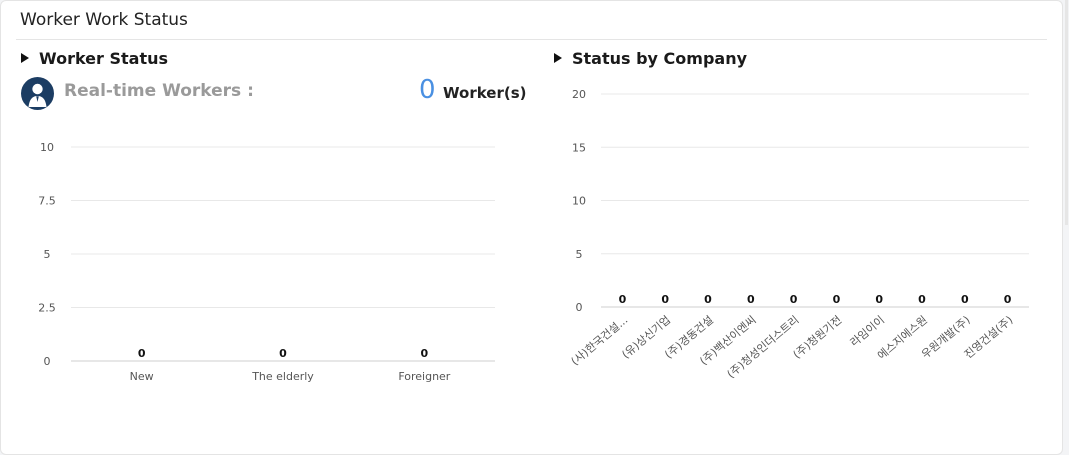 The height and width of the screenshot is (455, 1069). I want to click on x-tick-label: New, so click(142, 376).